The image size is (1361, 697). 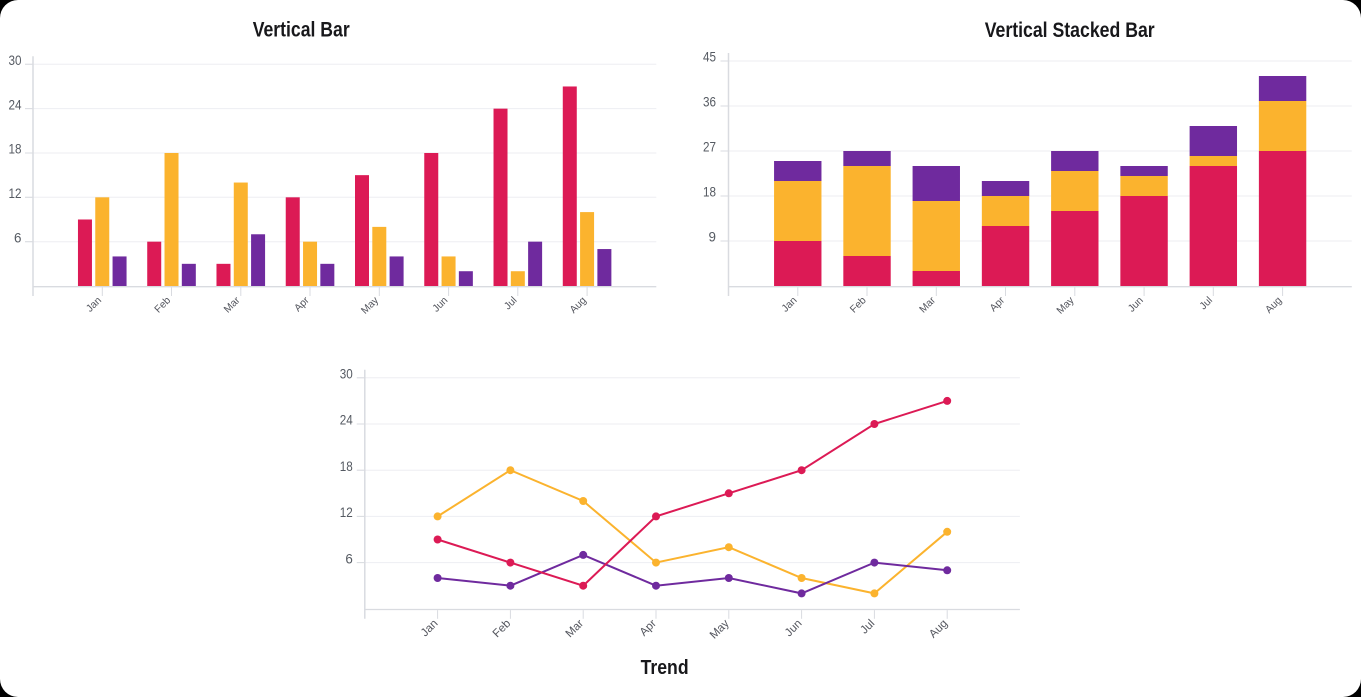 I want to click on svg-text: 45, so click(x=709, y=57).